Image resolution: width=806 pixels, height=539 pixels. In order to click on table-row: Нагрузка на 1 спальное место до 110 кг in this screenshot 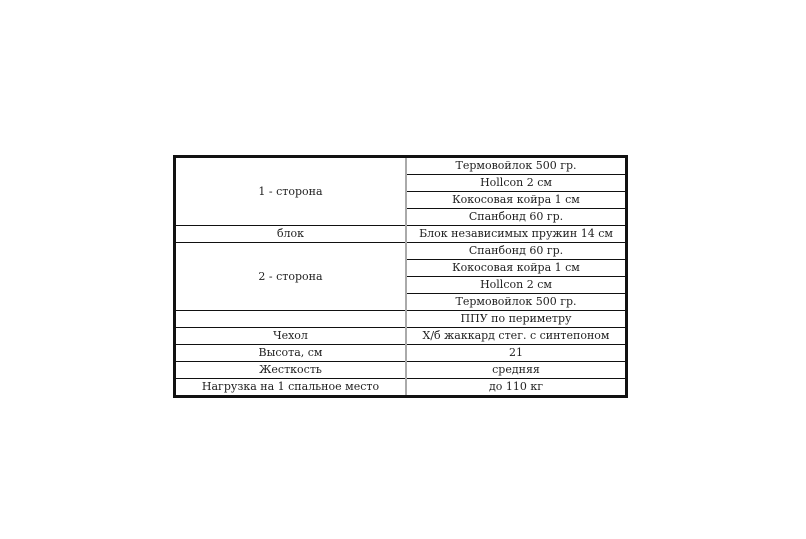, I will do `click(400, 387)`.